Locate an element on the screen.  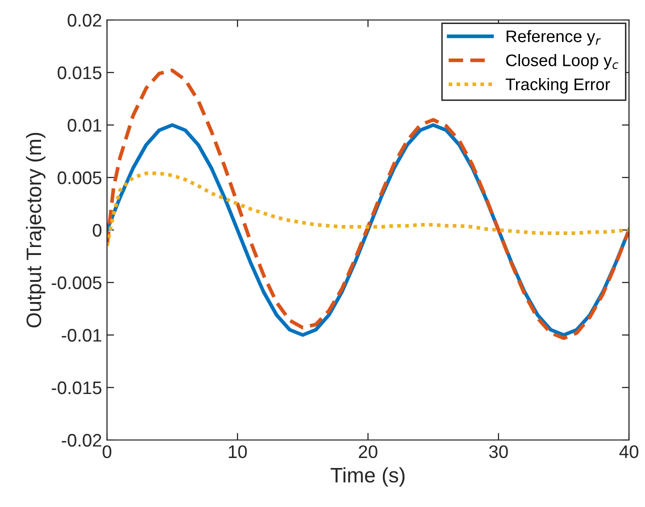
x-tick-label: 40 is located at coordinates (628, 451).